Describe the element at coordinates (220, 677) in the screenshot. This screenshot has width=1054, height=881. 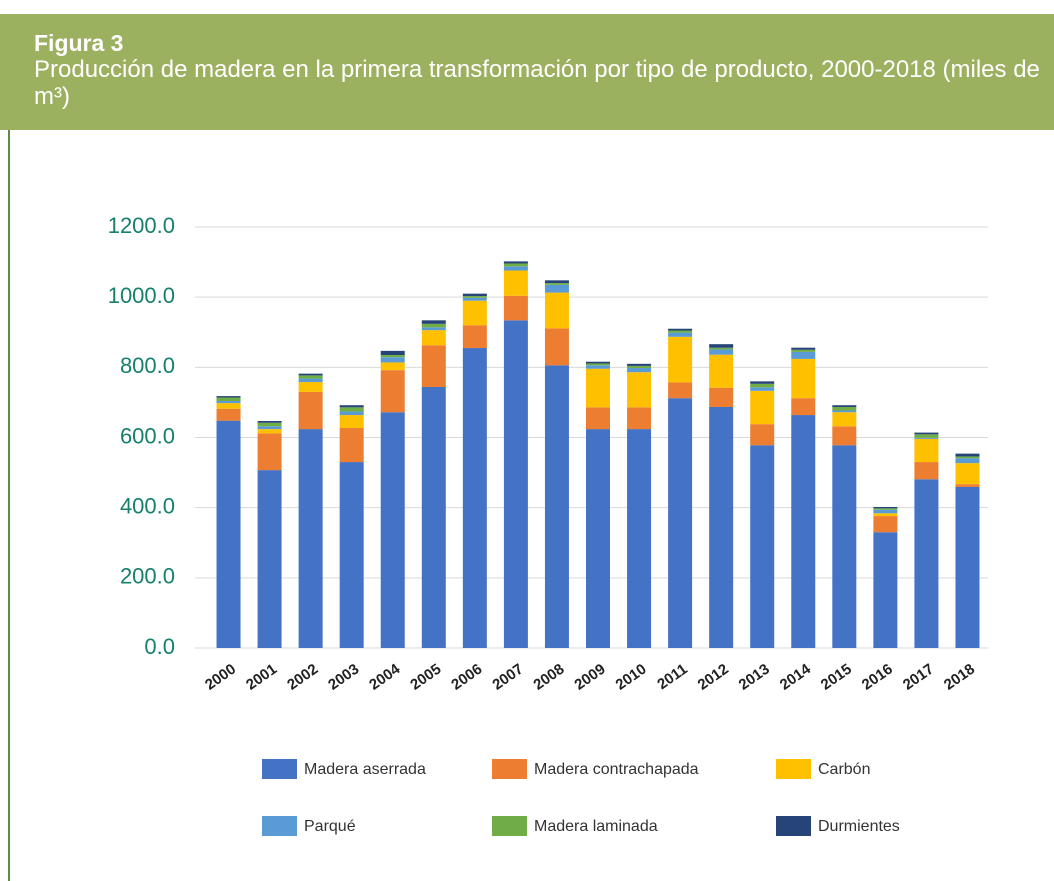
I see `x-tick-label: 2000` at that location.